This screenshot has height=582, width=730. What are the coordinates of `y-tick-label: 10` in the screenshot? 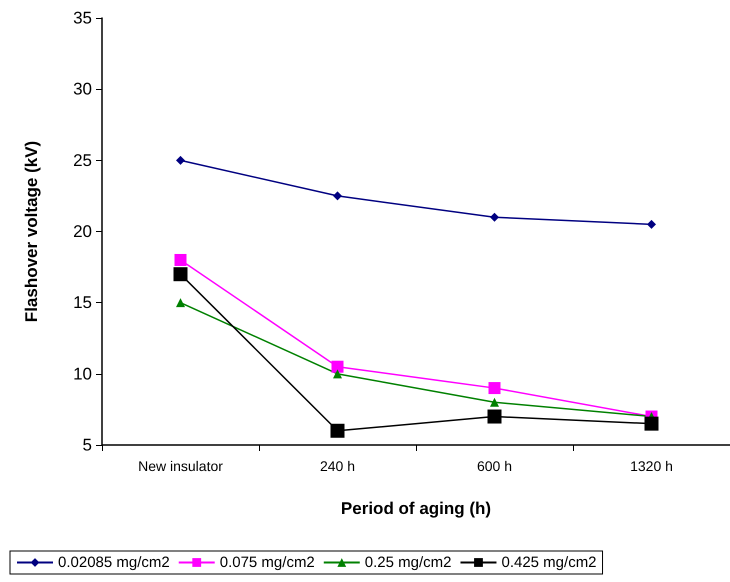 It's located at (82, 374).